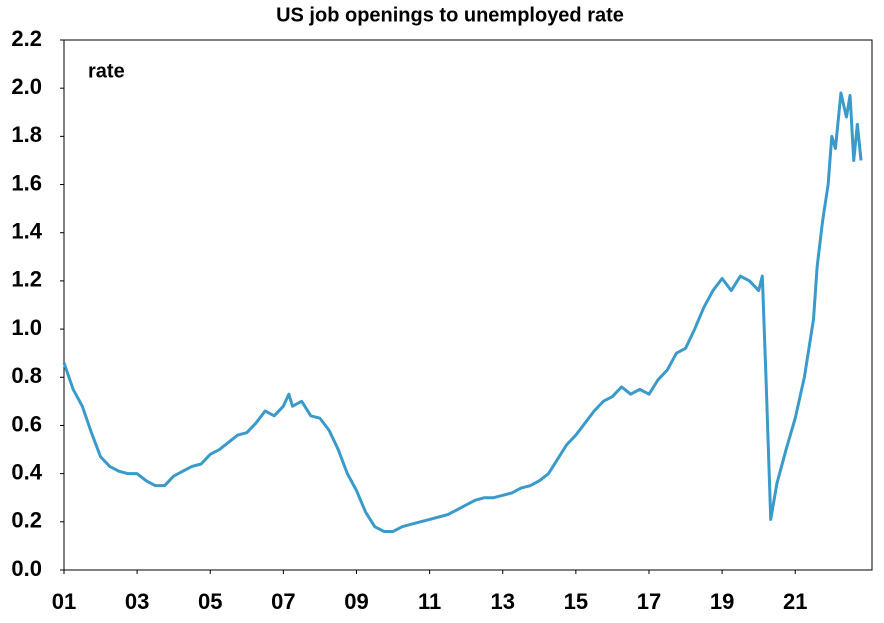 The image size is (884, 623). I want to click on y-tick-label: 0.8, so click(26, 375).